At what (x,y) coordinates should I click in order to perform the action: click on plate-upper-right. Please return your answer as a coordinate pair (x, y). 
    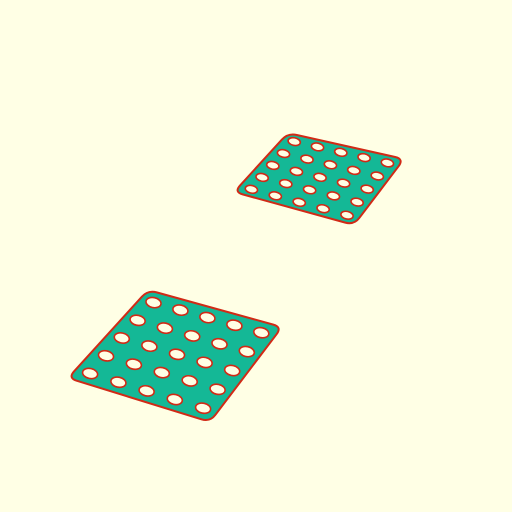
    Looking at the image, I should click on (319, 179).